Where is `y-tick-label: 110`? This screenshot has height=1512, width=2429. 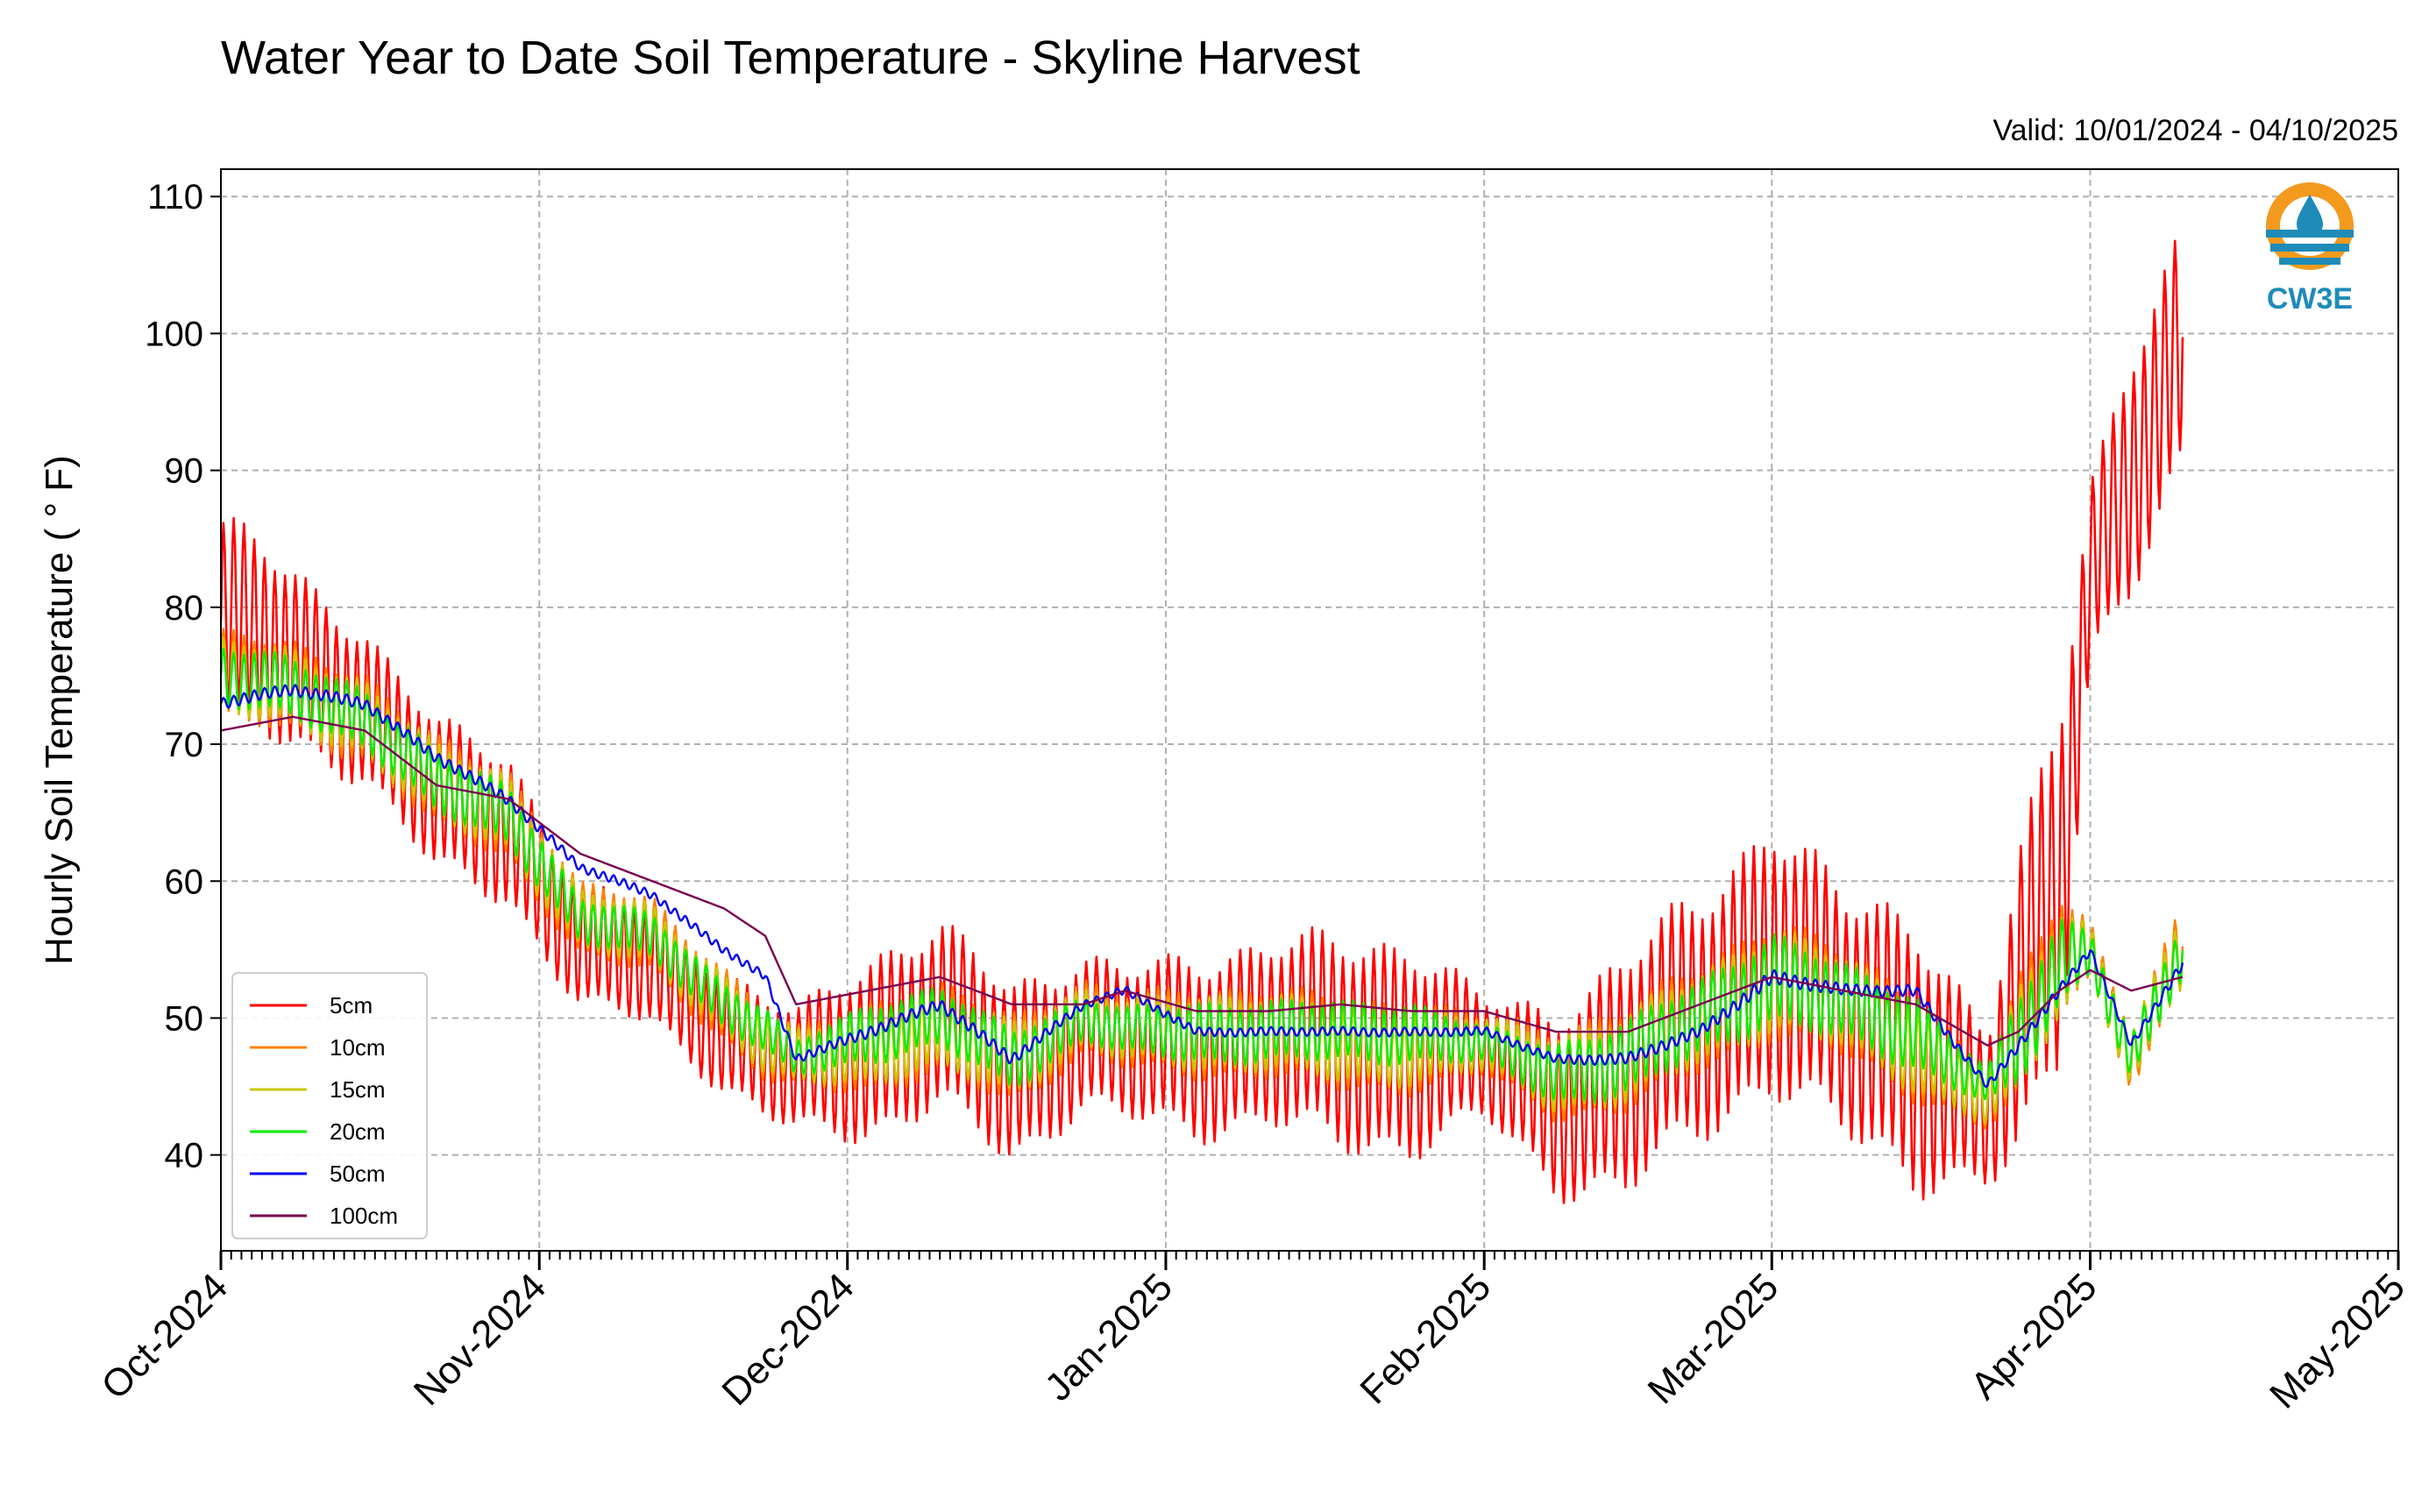
y-tick-label: 110 is located at coordinates (175, 197).